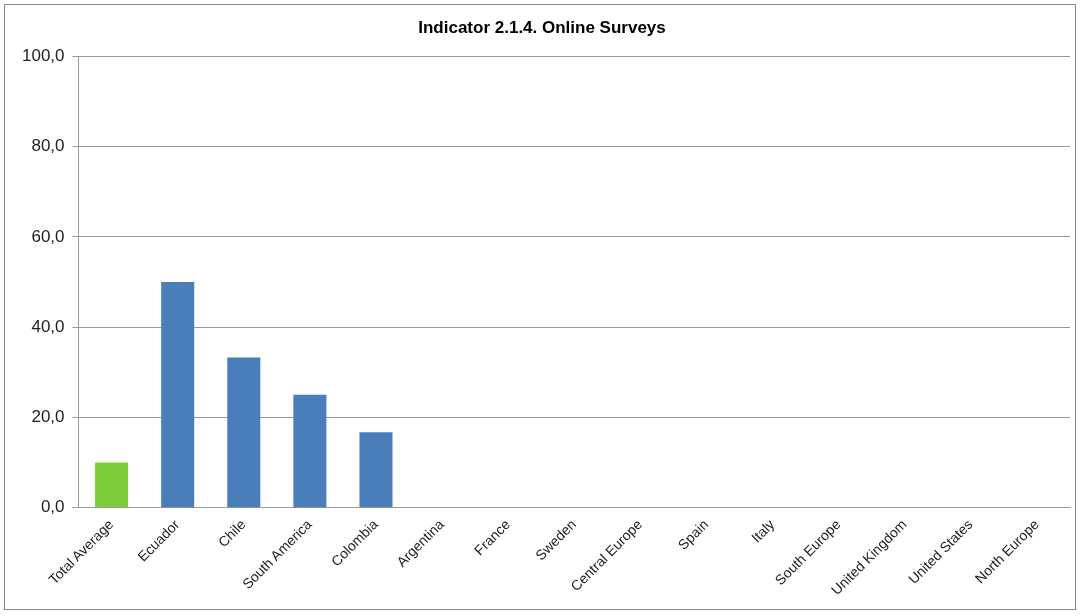  I want to click on y-tick-label: 60,0, so click(48, 236).